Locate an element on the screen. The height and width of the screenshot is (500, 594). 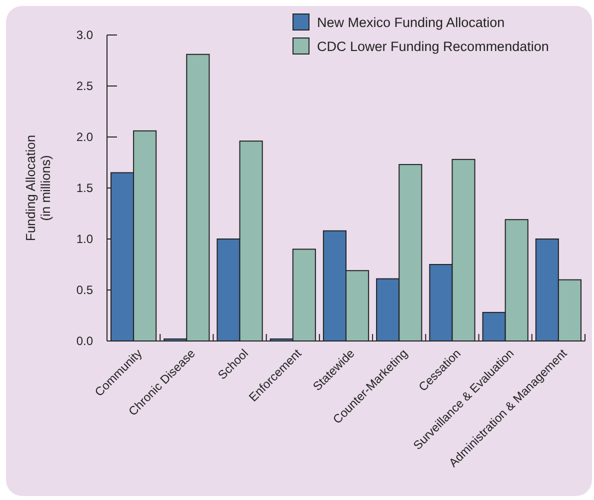
y-tick-label: 2.0 is located at coordinates (85, 137).